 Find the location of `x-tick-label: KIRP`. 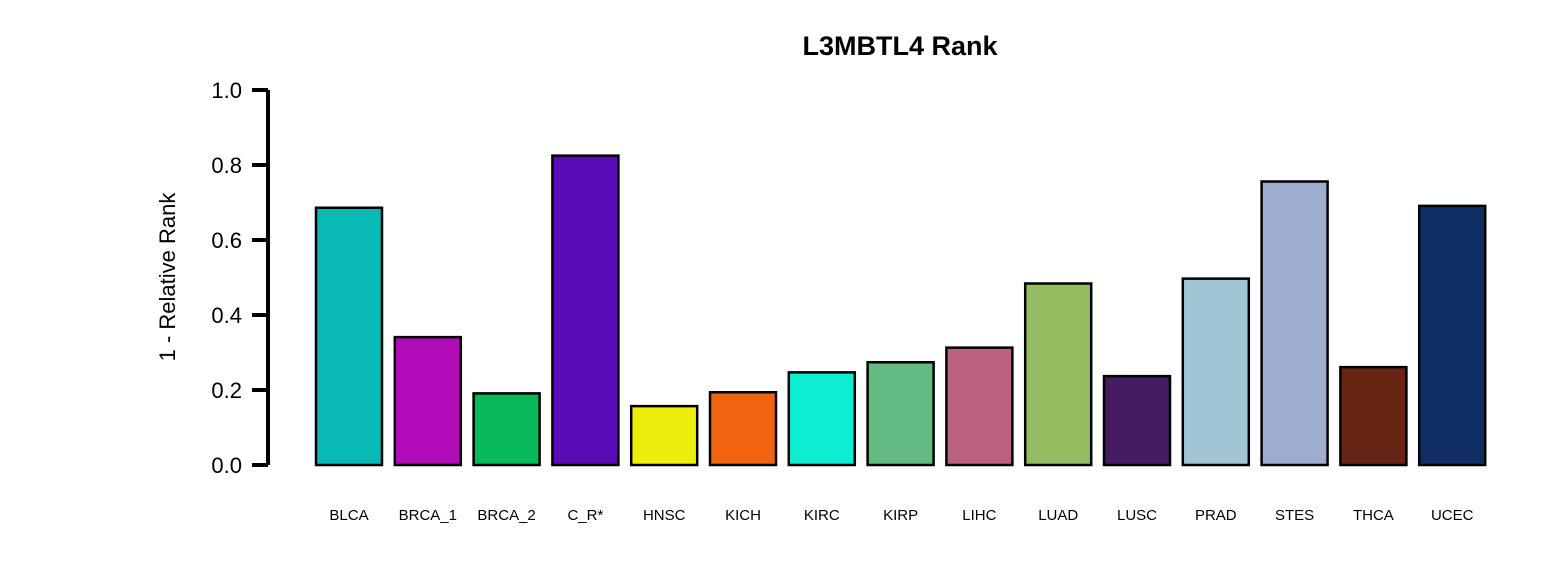

x-tick-label: KIRP is located at coordinates (900, 515).